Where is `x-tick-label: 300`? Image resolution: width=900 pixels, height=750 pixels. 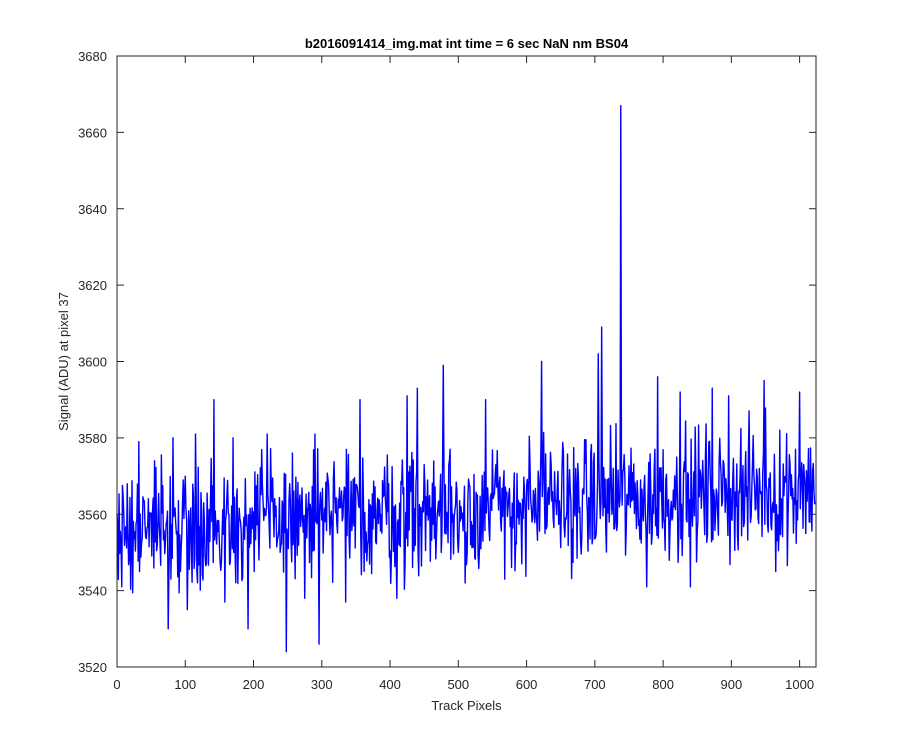
x-tick-label: 300 is located at coordinates (322, 684).